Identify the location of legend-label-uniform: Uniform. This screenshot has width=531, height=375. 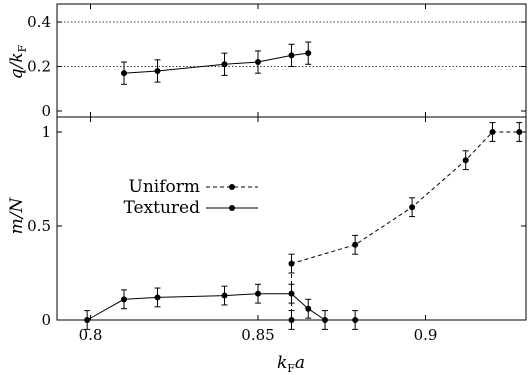
(165, 187).